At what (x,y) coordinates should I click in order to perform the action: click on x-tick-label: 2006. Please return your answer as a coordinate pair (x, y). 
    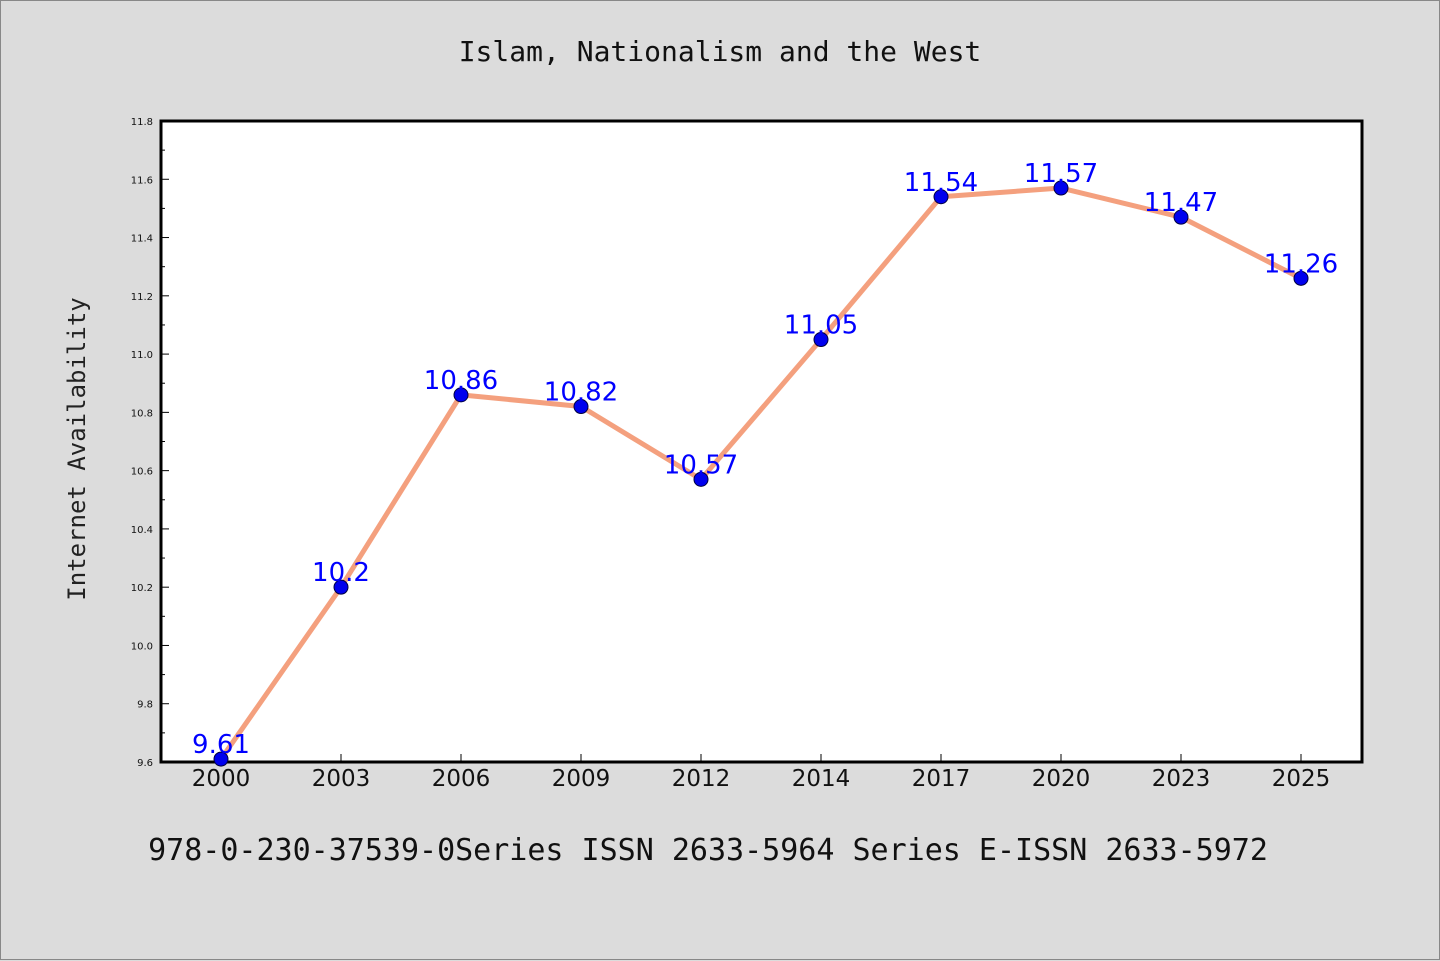
    Looking at the image, I should click on (461, 779).